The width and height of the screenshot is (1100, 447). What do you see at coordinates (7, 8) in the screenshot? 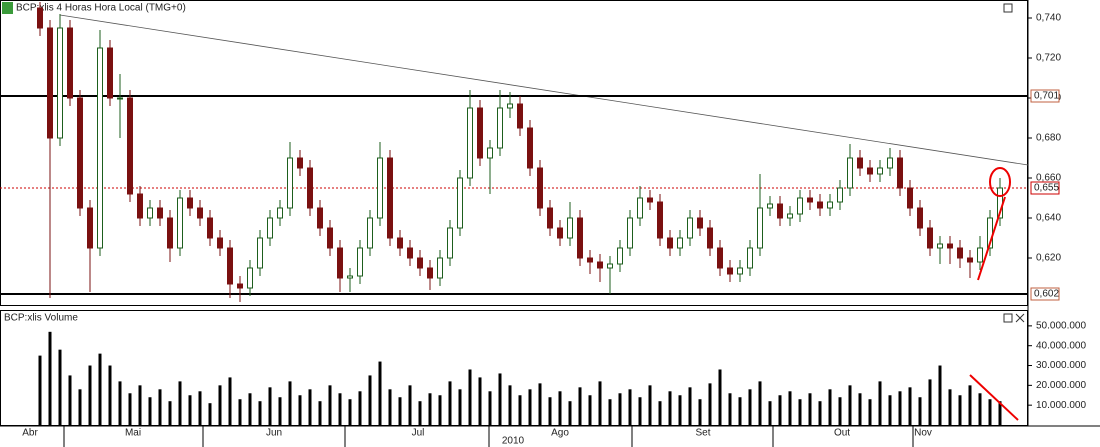
I see `symbol-flag` at bounding box center [7, 8].